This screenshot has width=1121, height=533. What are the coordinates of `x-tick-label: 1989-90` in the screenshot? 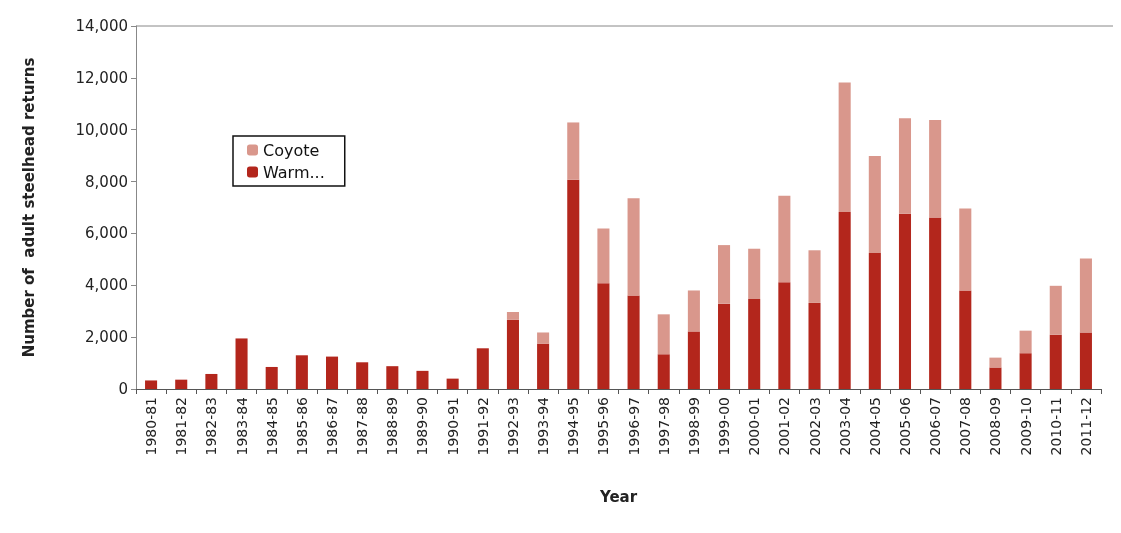 It's located at (422, 426).